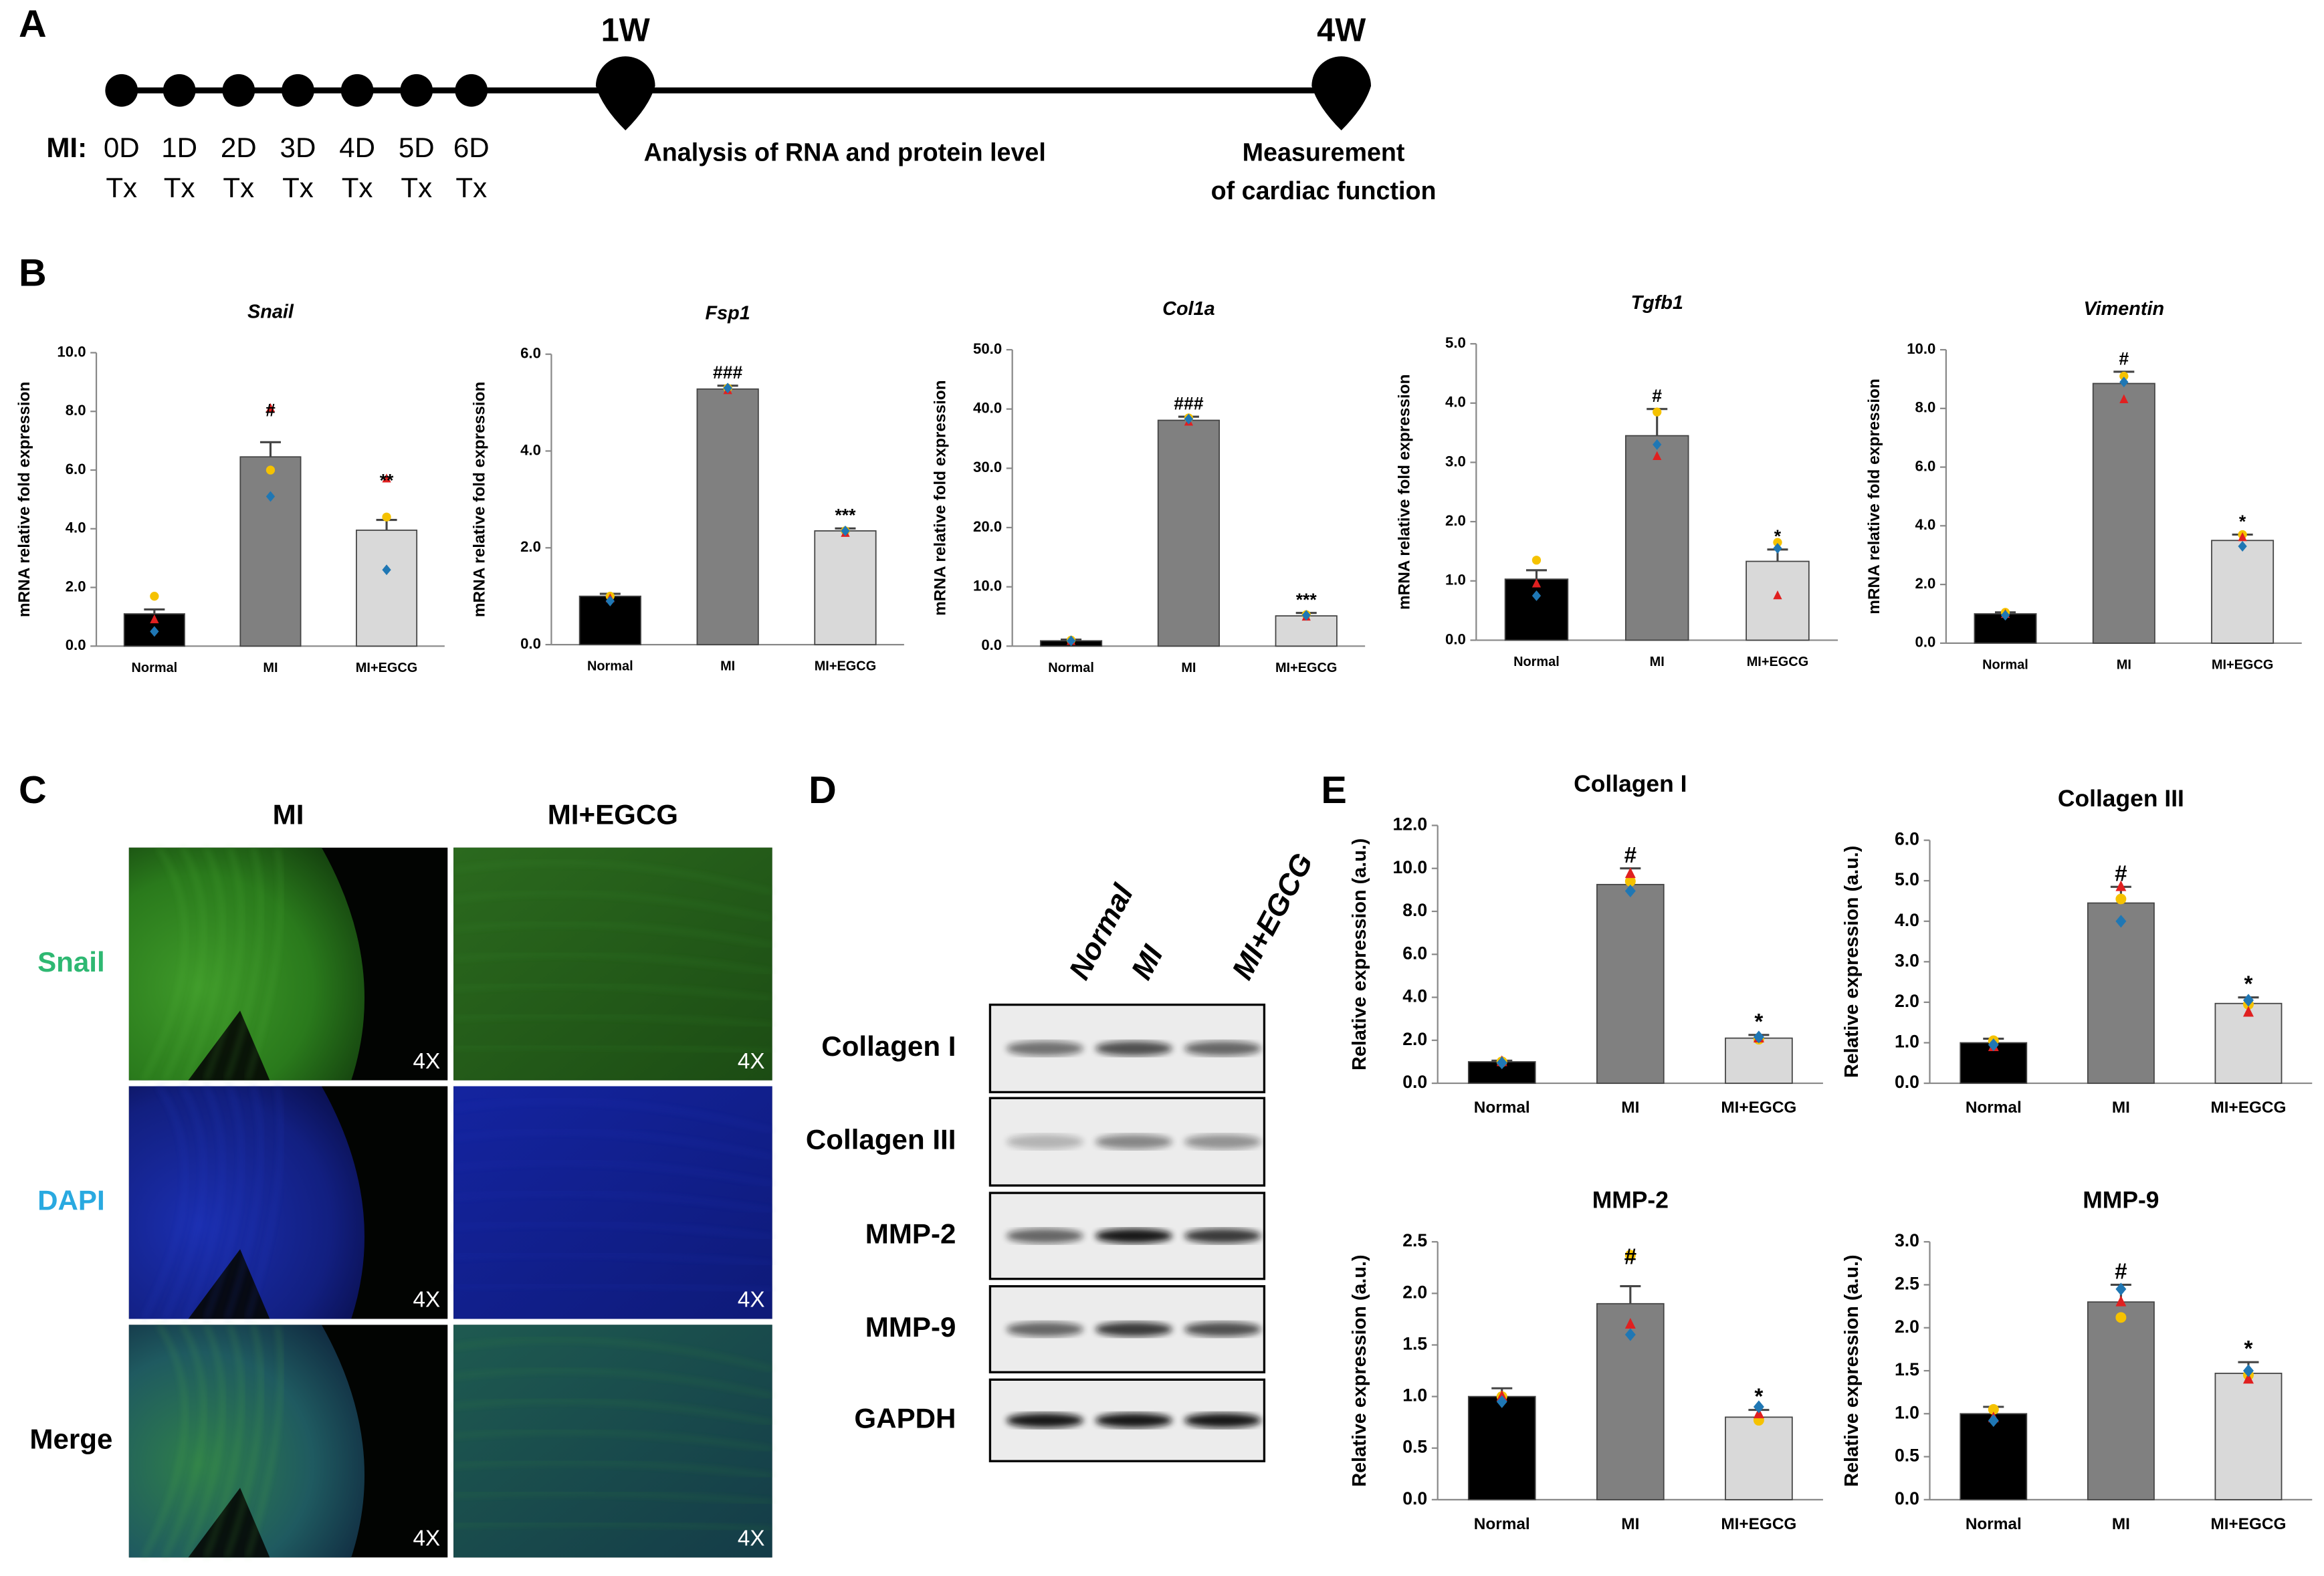  Describe the element at coordinates (987, 408) in the screenshot. I see `y-tick-label: 40.0` at that location.